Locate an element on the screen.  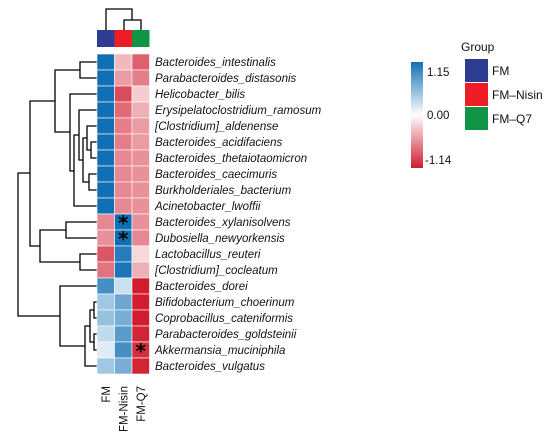
color-bar-tick-mid: 0.00 is located at coordinates (438, 116).